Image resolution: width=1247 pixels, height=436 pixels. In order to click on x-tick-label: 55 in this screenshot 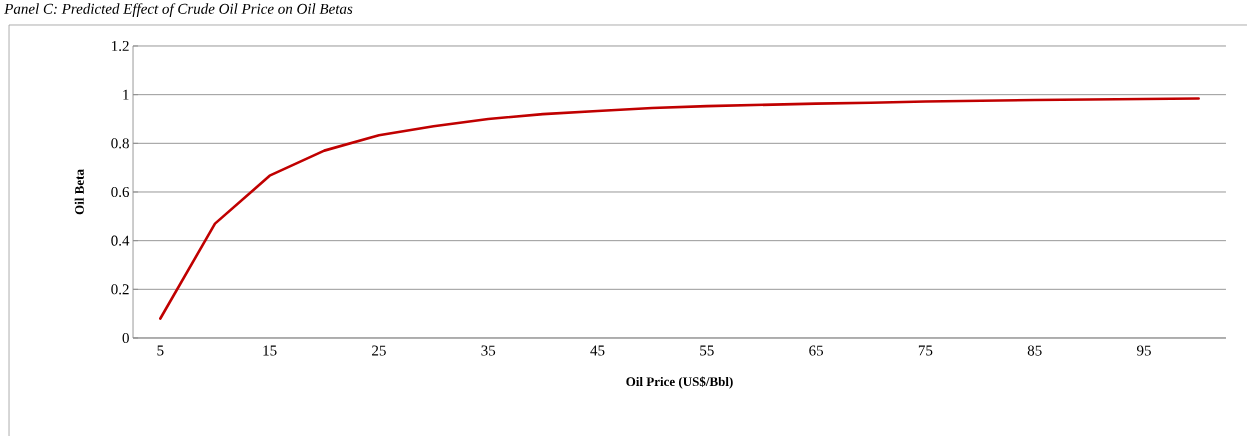, I will do `click(707, 350)`.